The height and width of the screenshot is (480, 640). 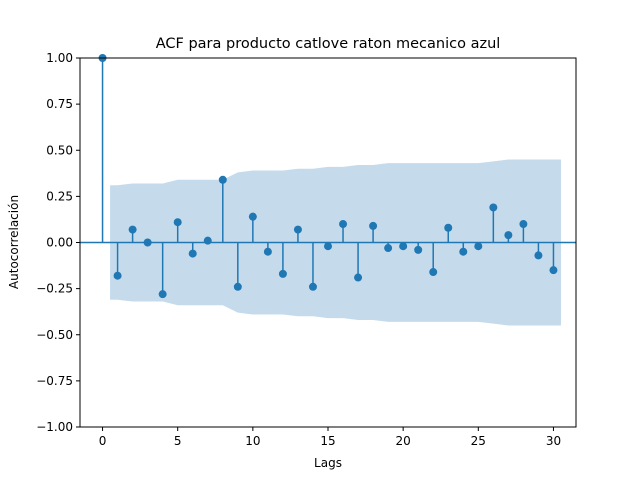 What do you see at coordinates (59, 58) in the screenshot?
I see `y-tick-label: 1.00` at bounding box center [59, 58].